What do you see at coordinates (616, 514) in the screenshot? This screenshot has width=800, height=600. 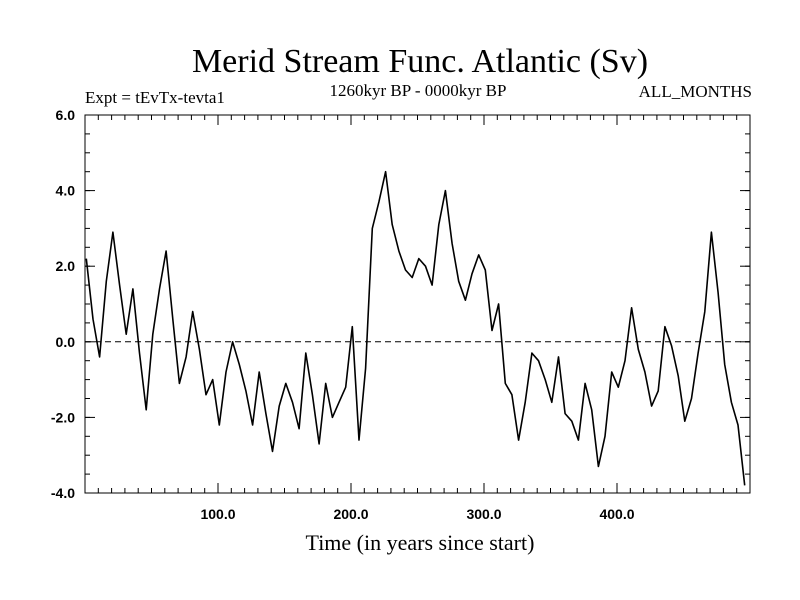 I see `x-tick-label: 400.0` at bounding box center [616, 514].